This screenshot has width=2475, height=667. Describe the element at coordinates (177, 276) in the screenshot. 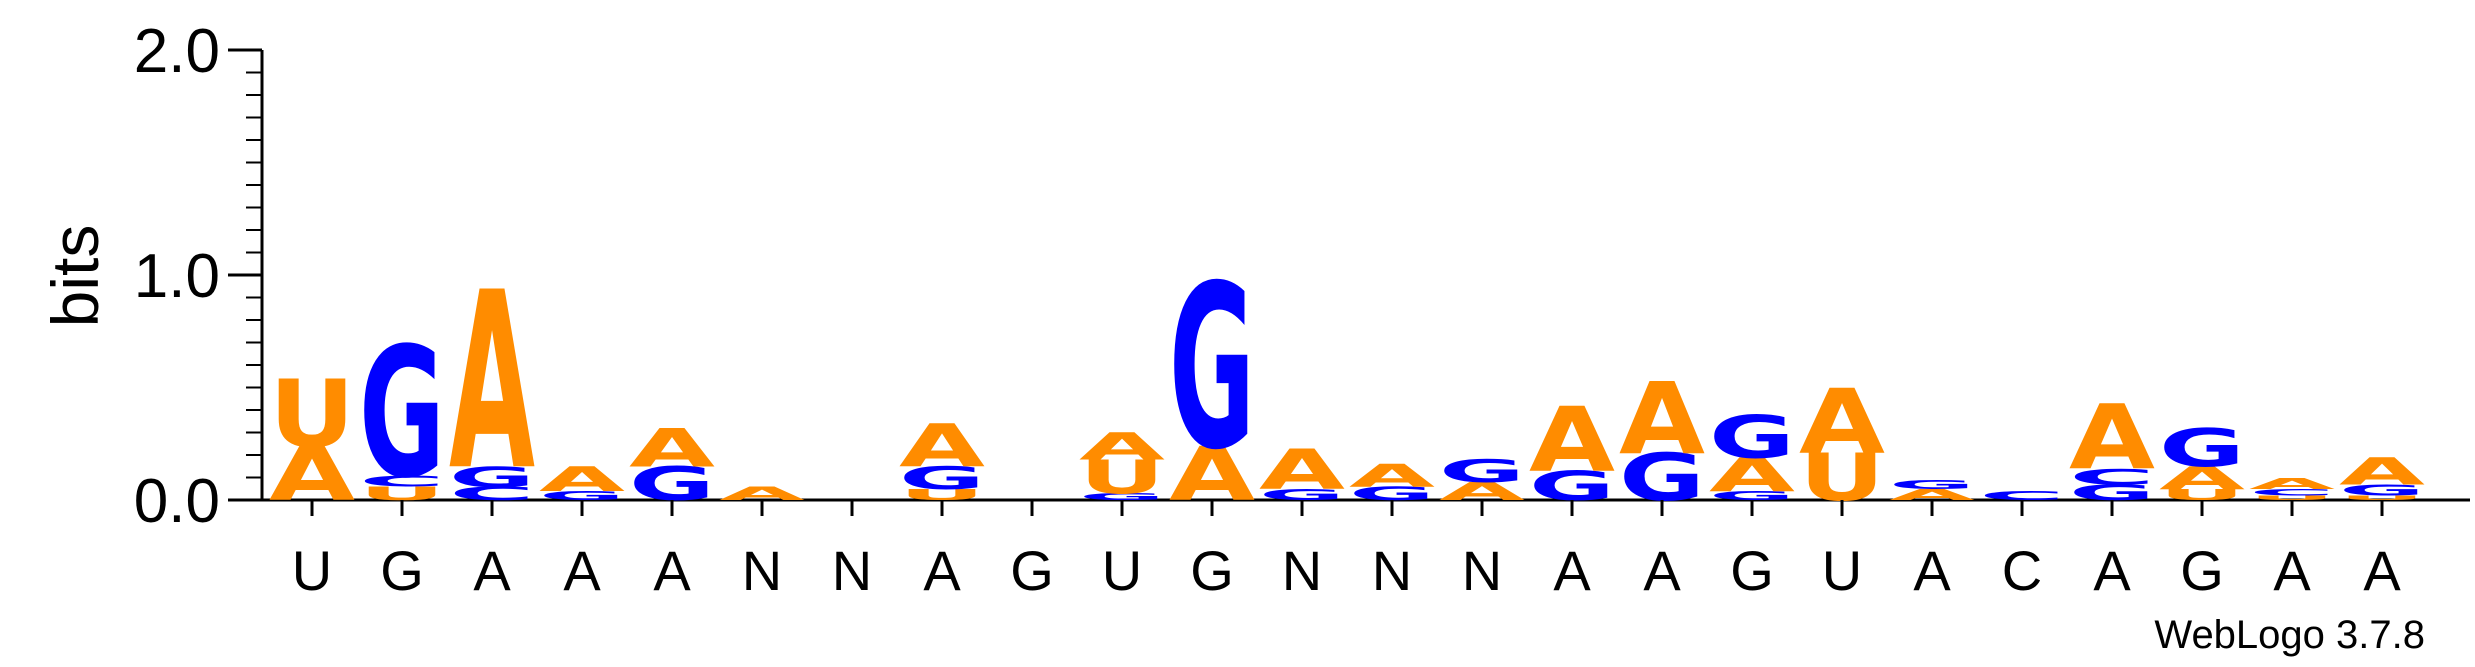

I see `y-tick-label: 1.0` at that location.